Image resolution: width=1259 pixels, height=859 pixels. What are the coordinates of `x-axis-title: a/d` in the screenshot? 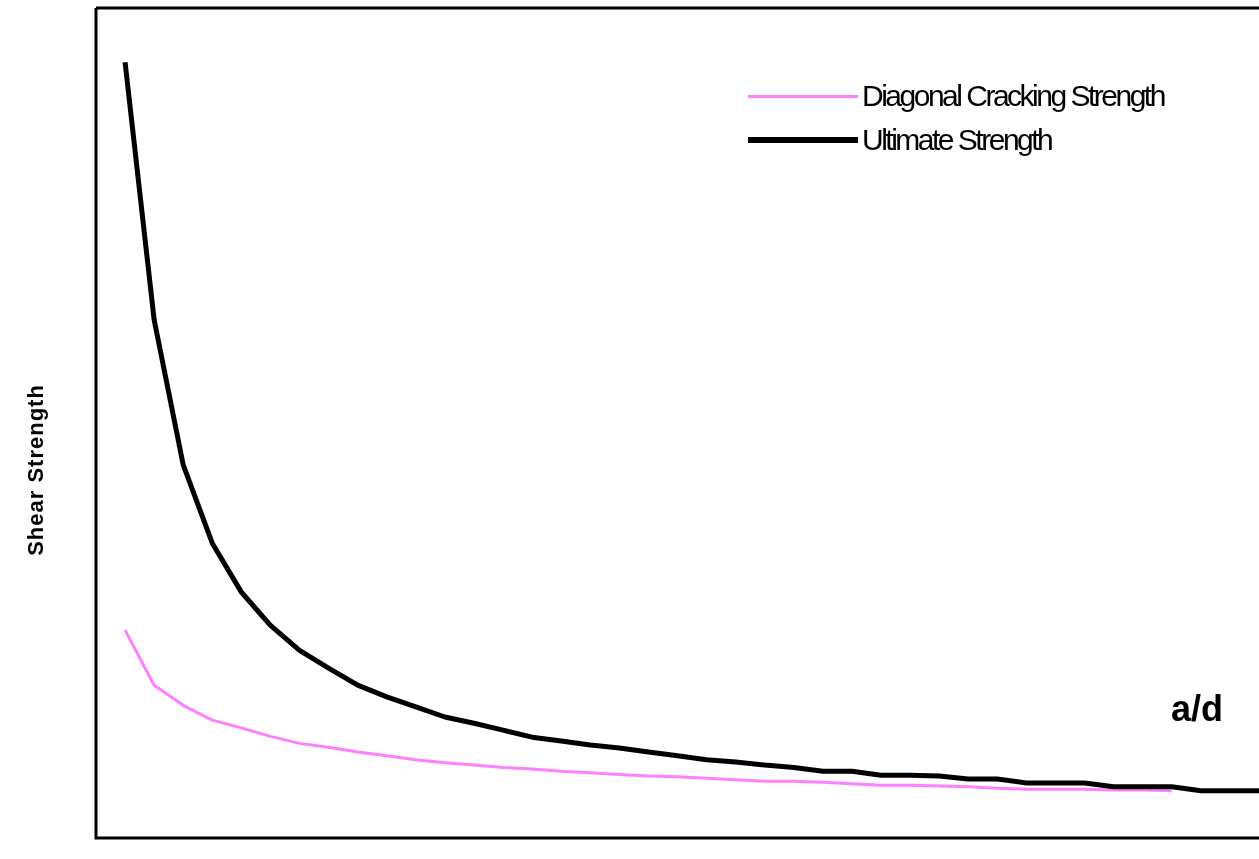 It's located at (1196, 709).